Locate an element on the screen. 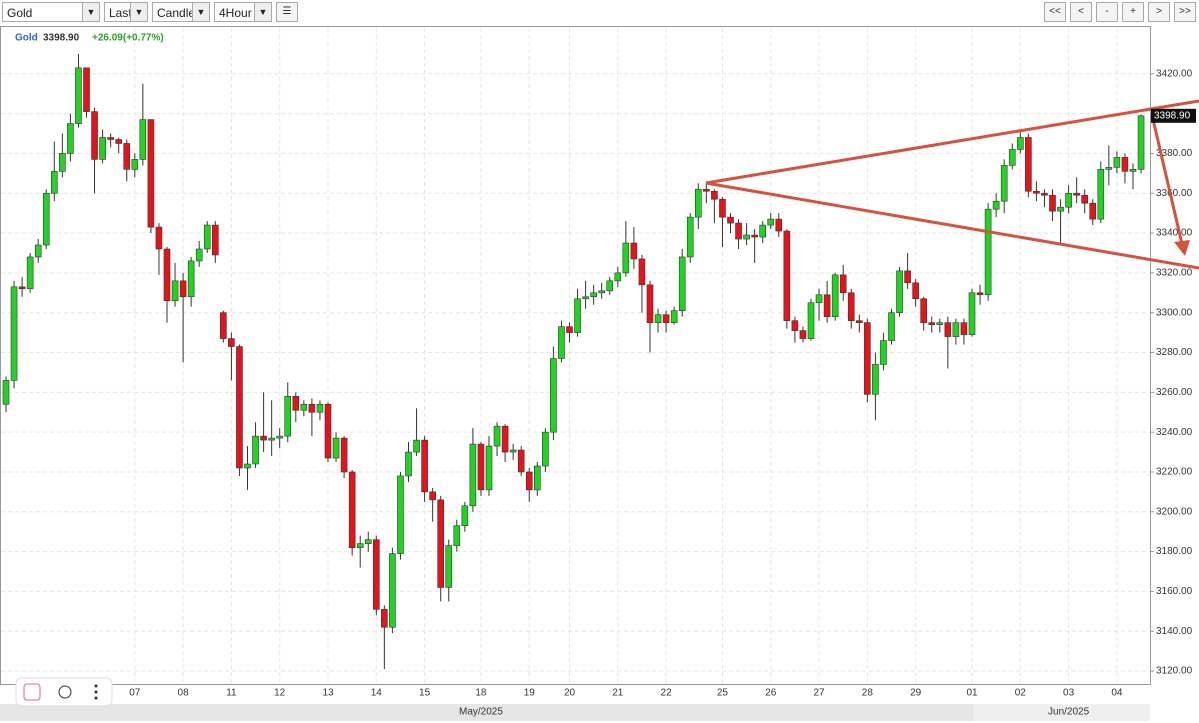 The image size is (1199, 723). symbol-select: Gold ▼ is located at coordinates (51, 12).